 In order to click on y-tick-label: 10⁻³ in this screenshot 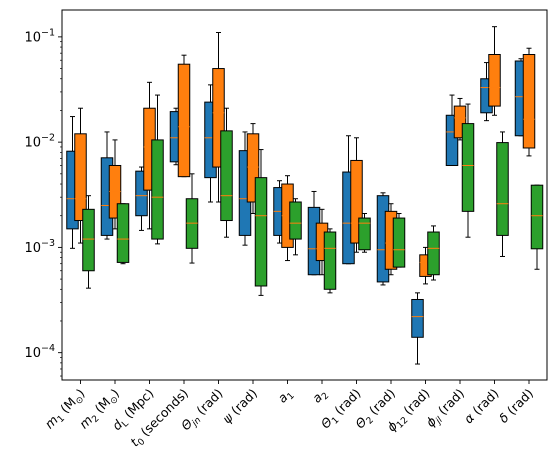, I will do `click(39, 247)`.